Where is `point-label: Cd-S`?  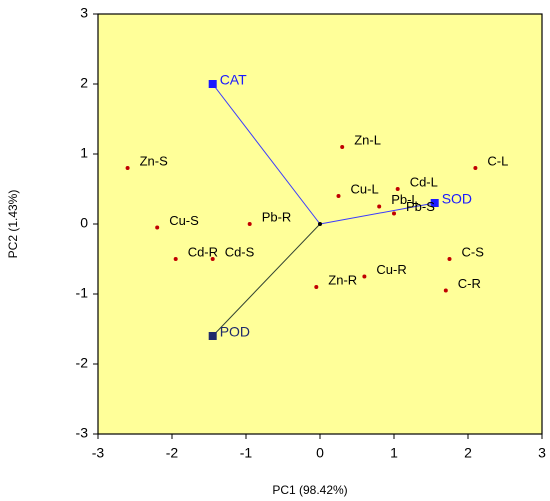 point-label: Cd-S is located at coordinates (240, 251).